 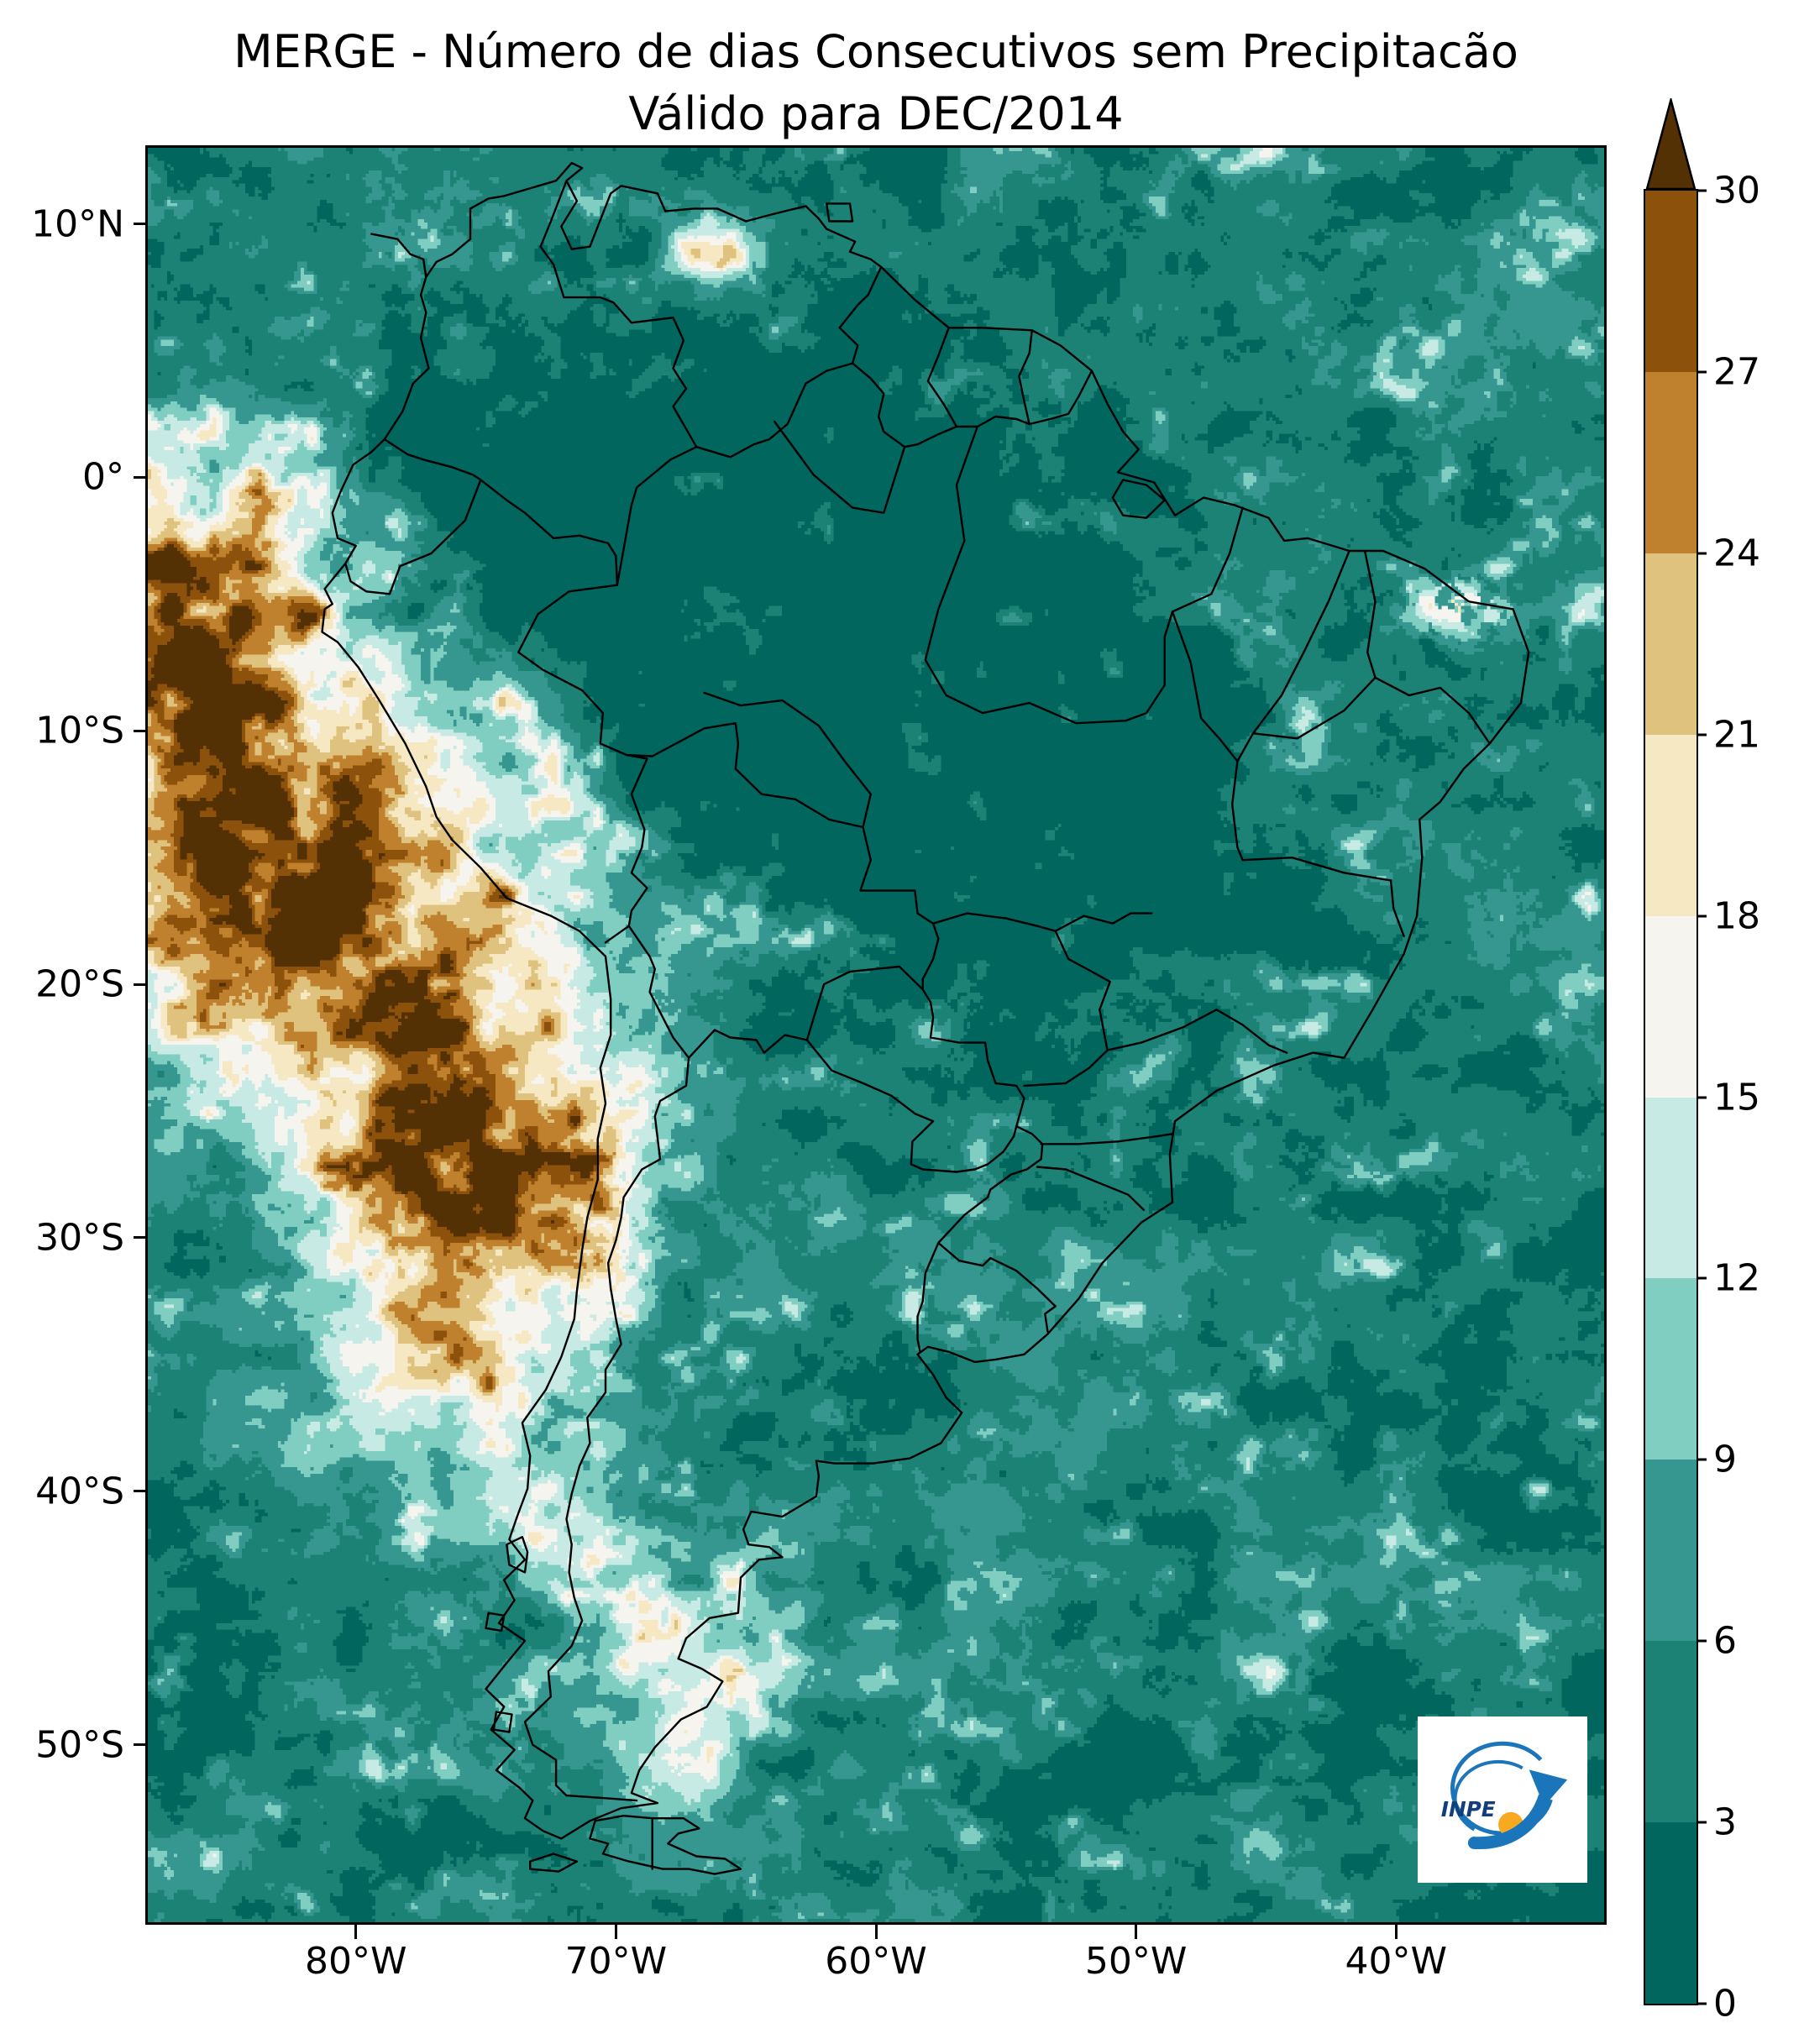 What do you see at coordinates (876, 1961) in the screenshot?
I see `x-axis-tick-label: 60°W` at bounding box center [876, 1961].